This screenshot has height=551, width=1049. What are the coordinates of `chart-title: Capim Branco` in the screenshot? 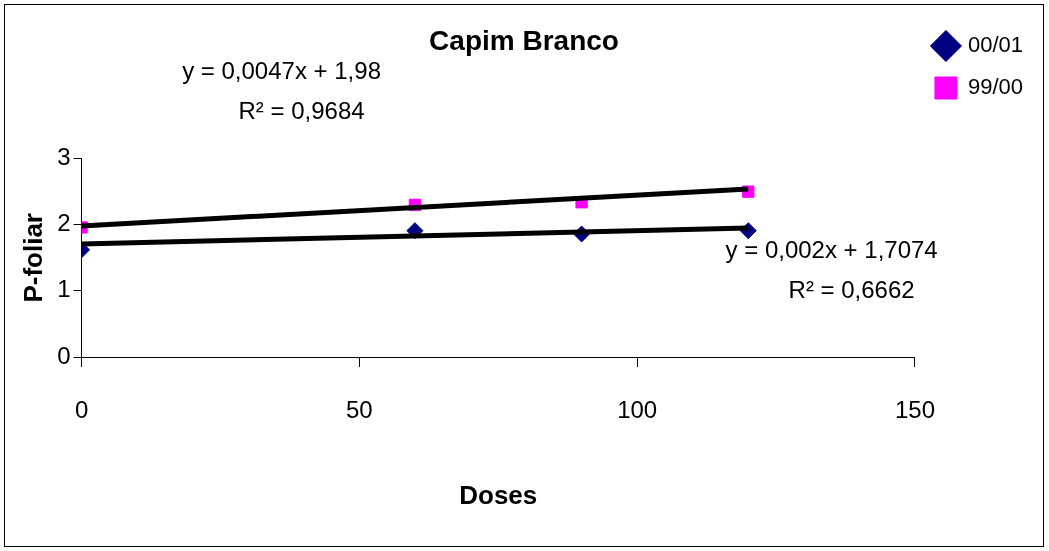 It's located at (524, 40).